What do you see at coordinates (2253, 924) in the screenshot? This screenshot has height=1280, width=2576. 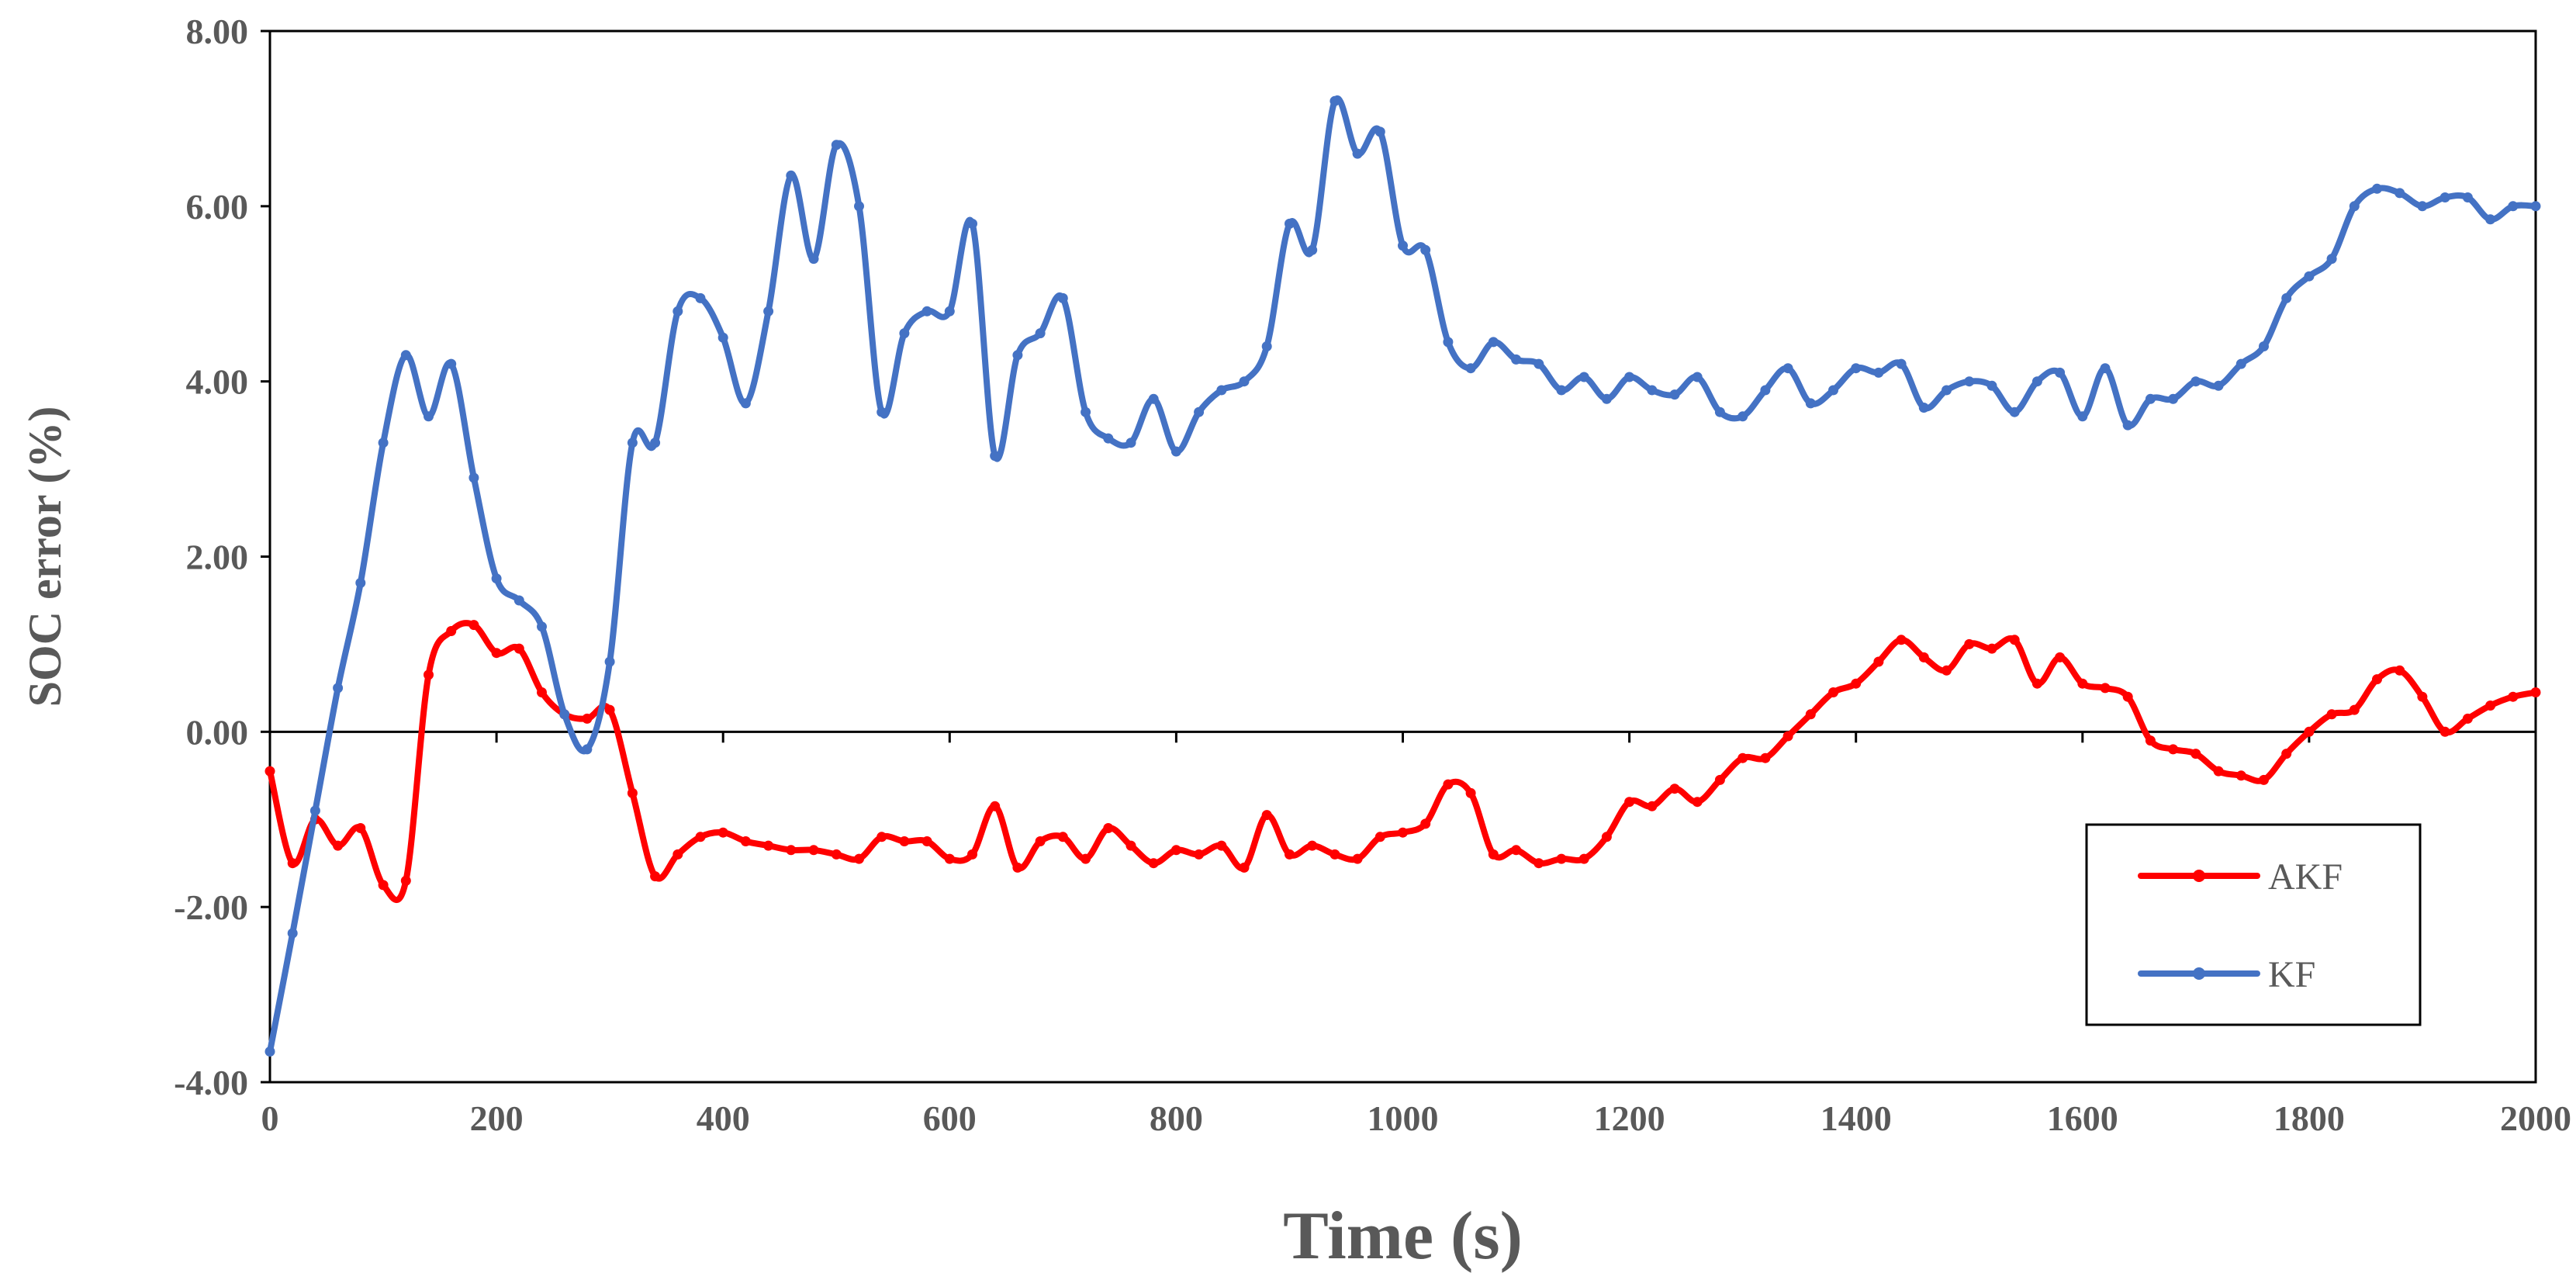 I see `legend: AKF KF` at bounding box center [2253, 924].